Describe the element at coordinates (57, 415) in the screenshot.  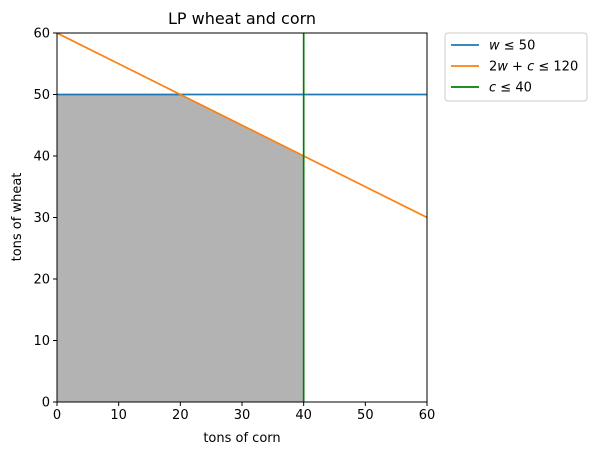
I see `x-tick-label: 0` at that location.